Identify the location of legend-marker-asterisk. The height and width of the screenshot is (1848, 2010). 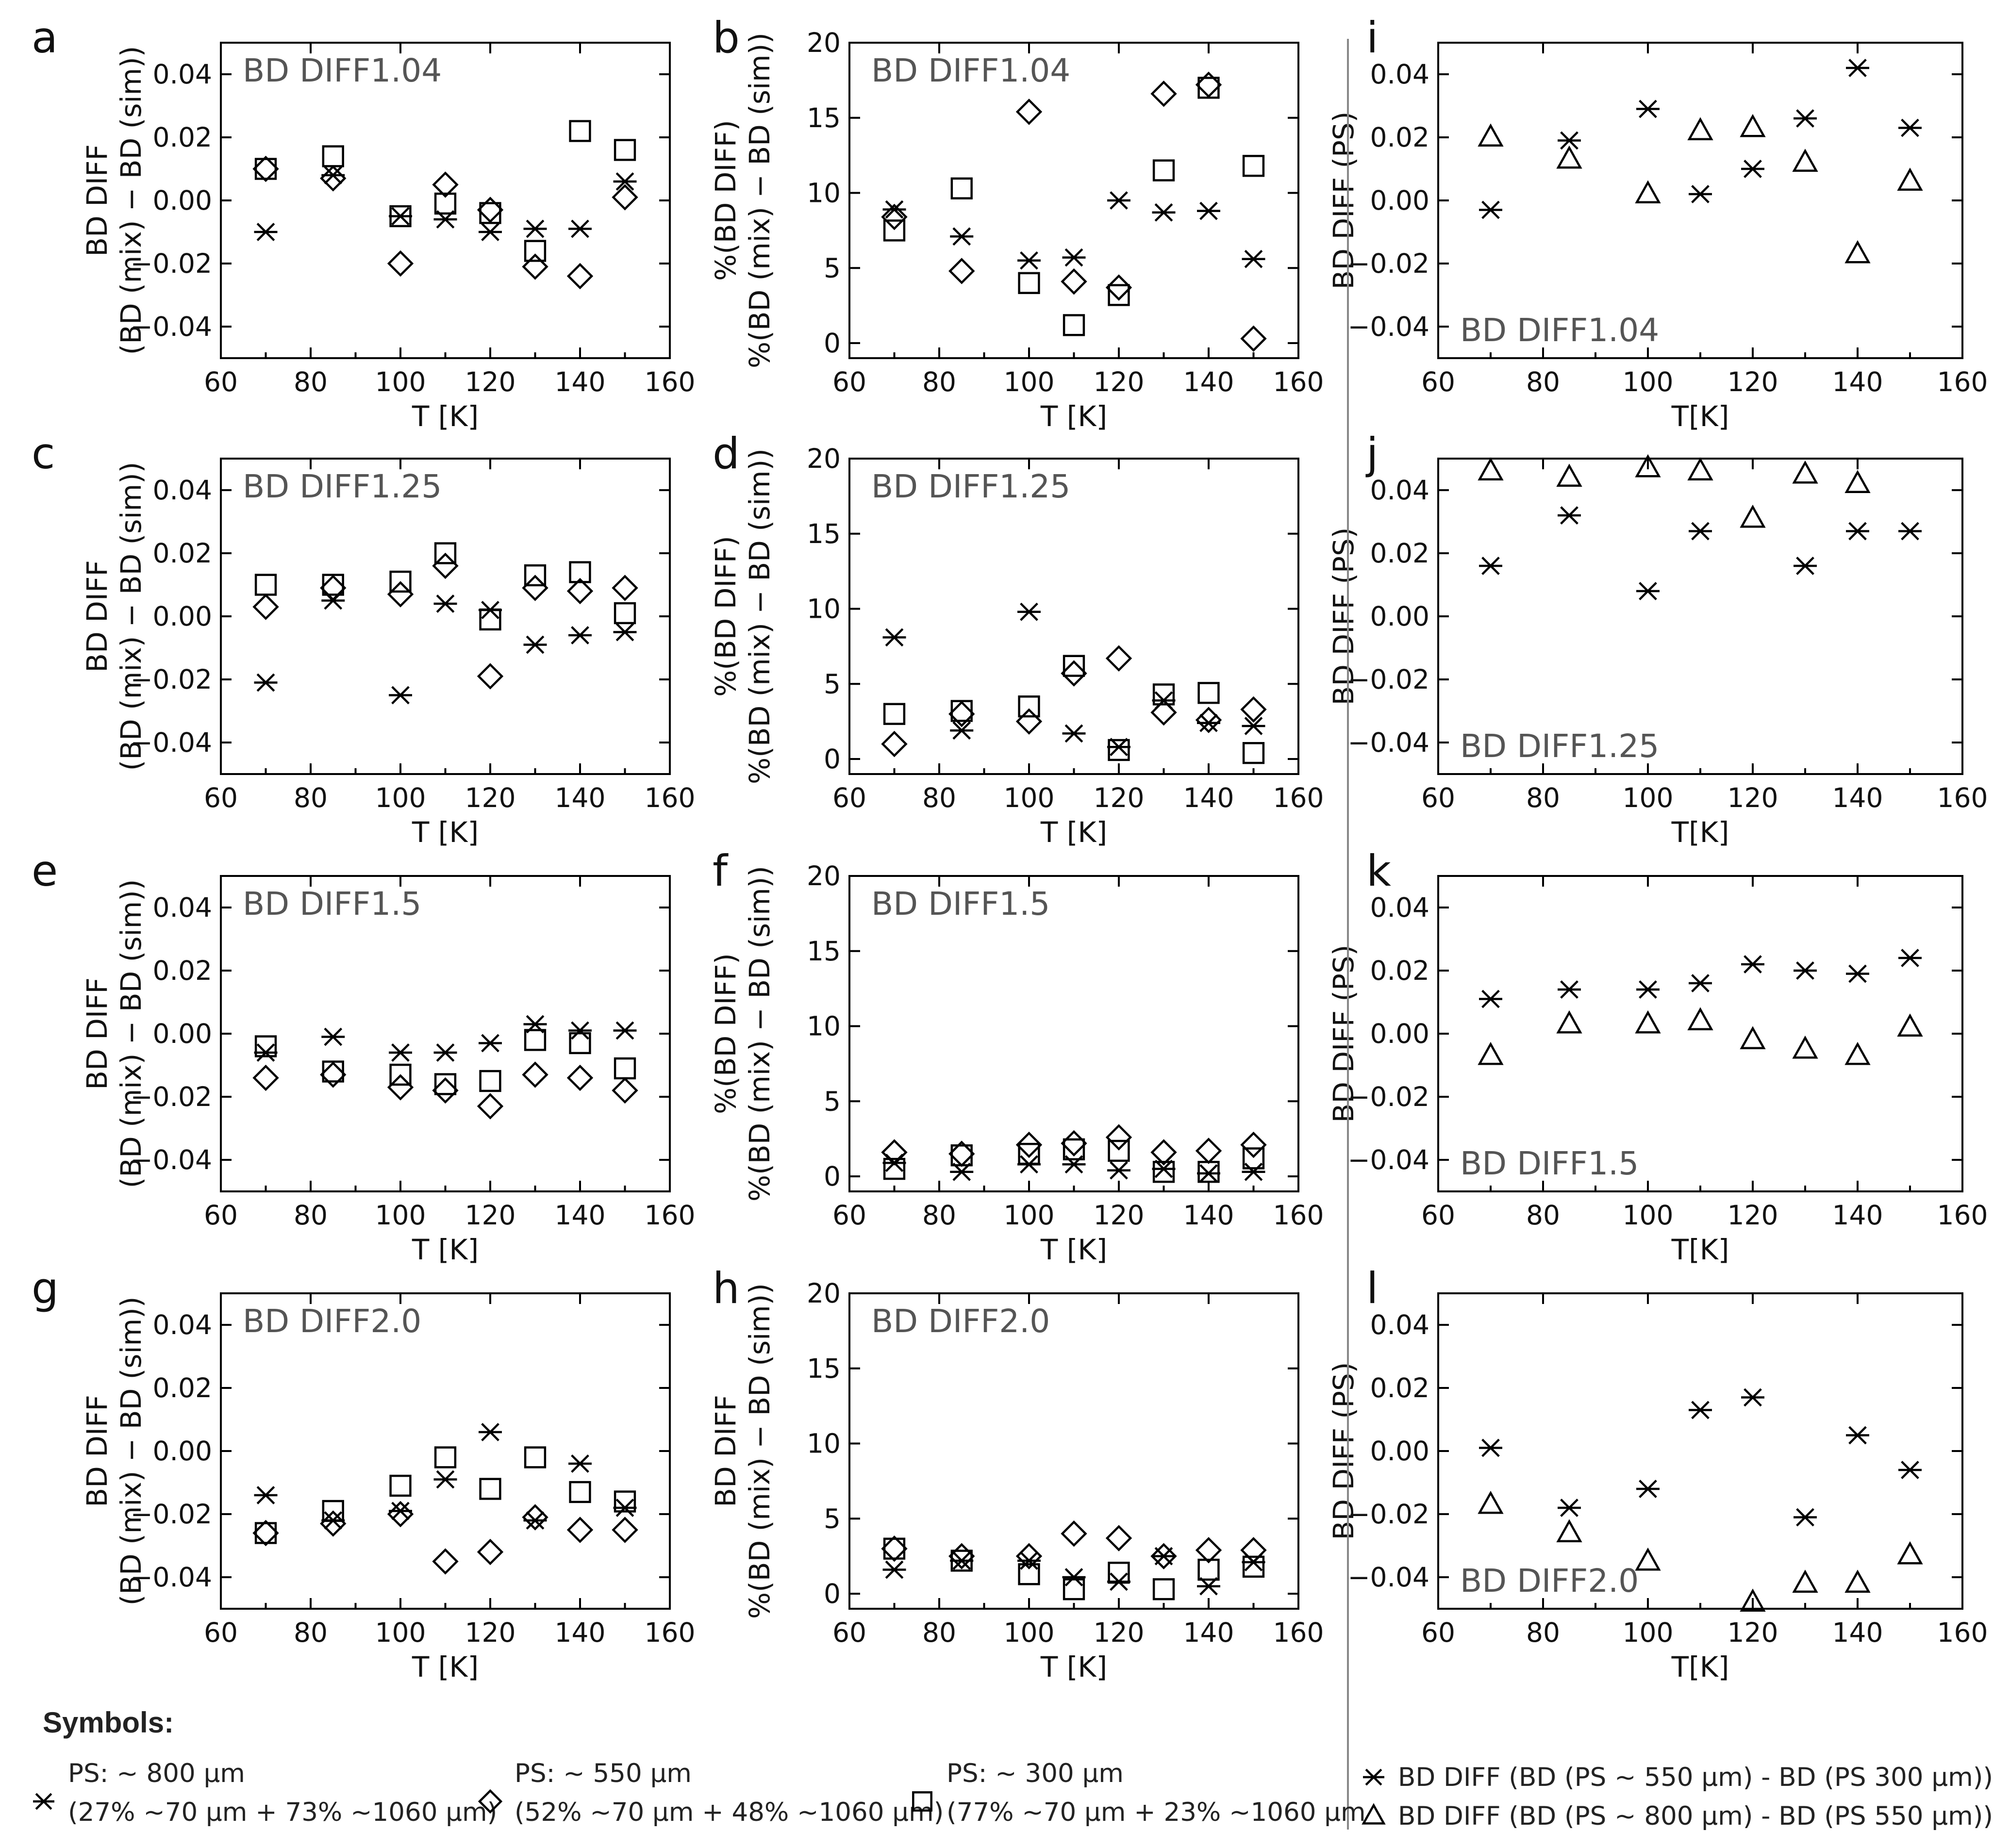
(1373, 1777).